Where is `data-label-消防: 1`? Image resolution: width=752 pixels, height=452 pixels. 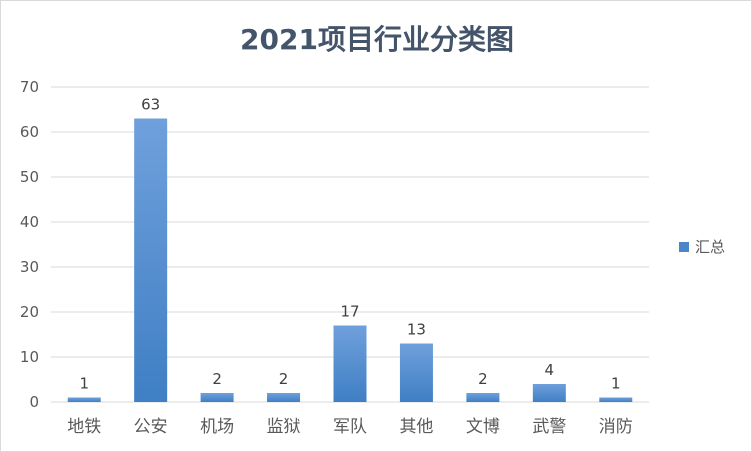 data-label-消防: 1 is located at coordinates (616, 384).